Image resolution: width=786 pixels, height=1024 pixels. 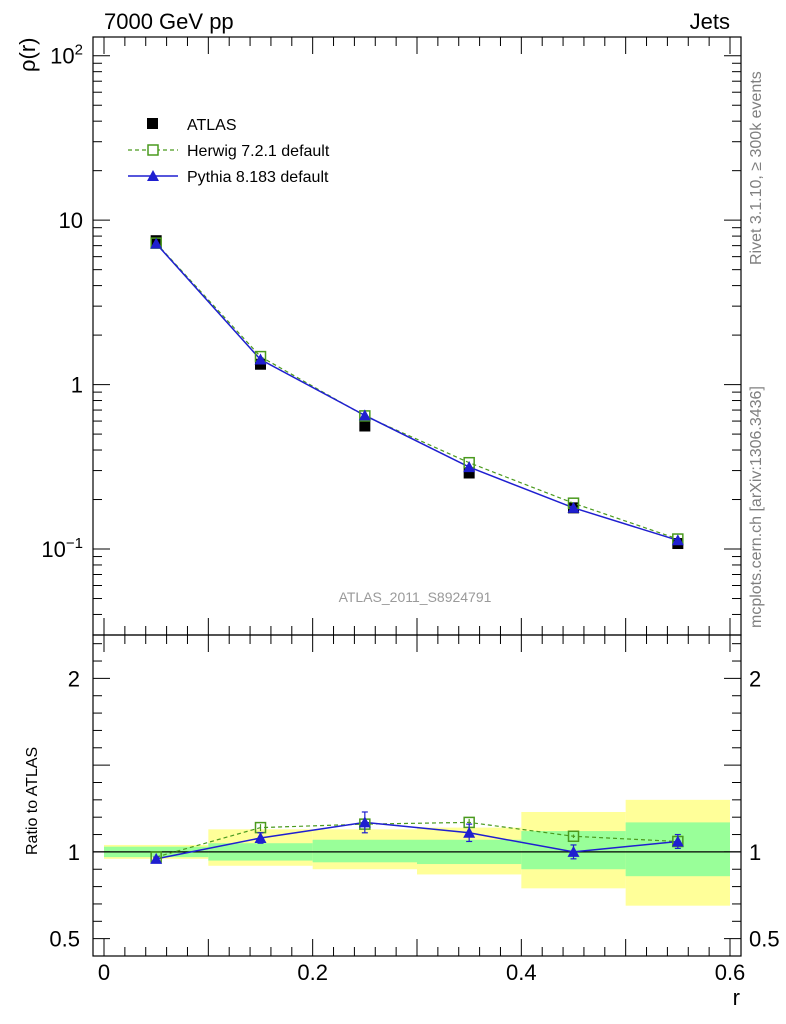 I want to click on svg-text: ρ(r), so click(x=27, y=55).